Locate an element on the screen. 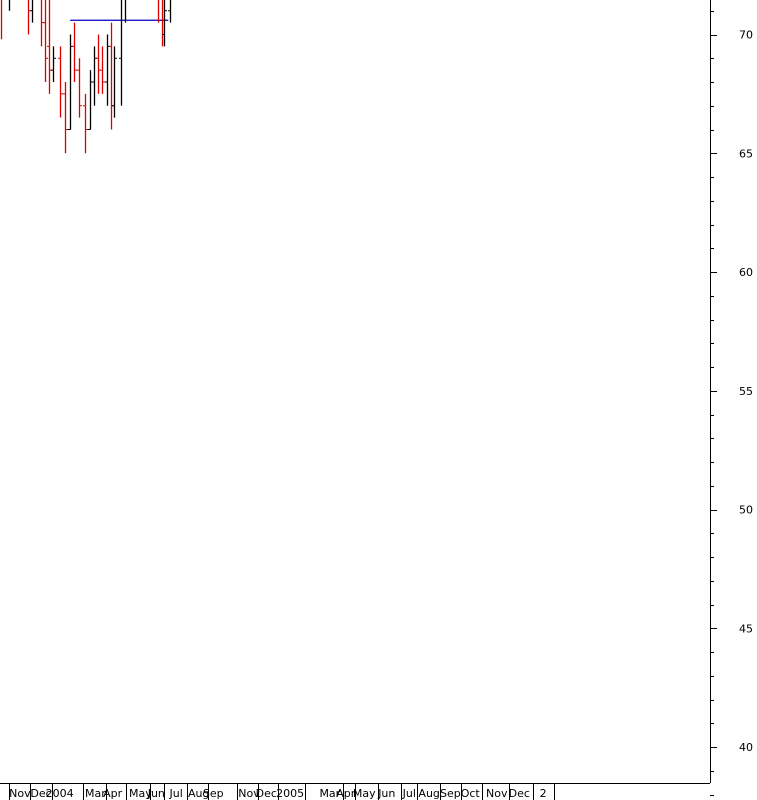 The width and height of the screenshot is (757, 800). price-tick-label: 55 is located at coordinates (746, 391).